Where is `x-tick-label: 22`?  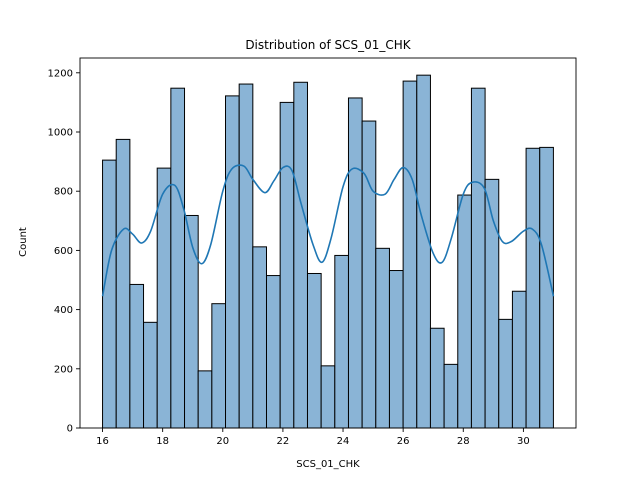 x-tick-label: 22 is located at coordinates (283, 441).